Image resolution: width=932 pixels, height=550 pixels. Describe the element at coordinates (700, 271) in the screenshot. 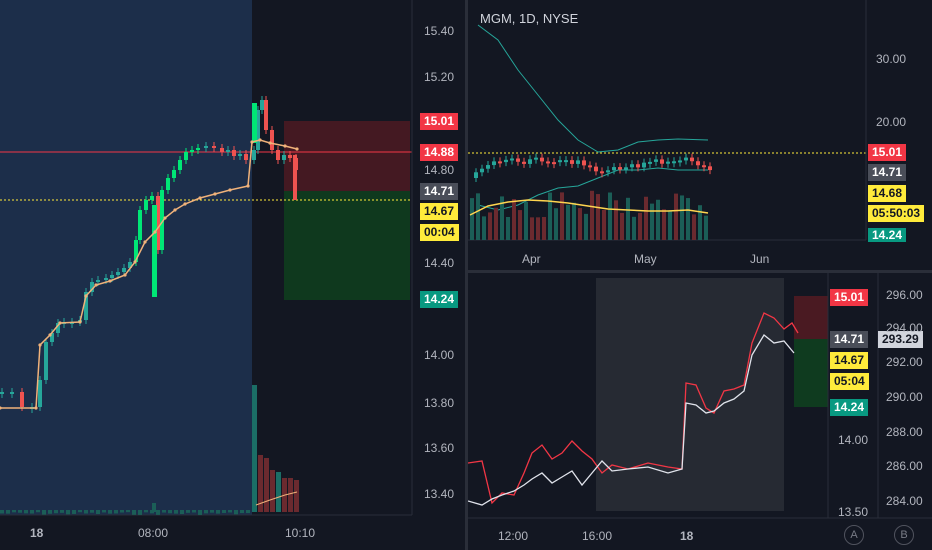

I see `horizontal-divider` at that location.